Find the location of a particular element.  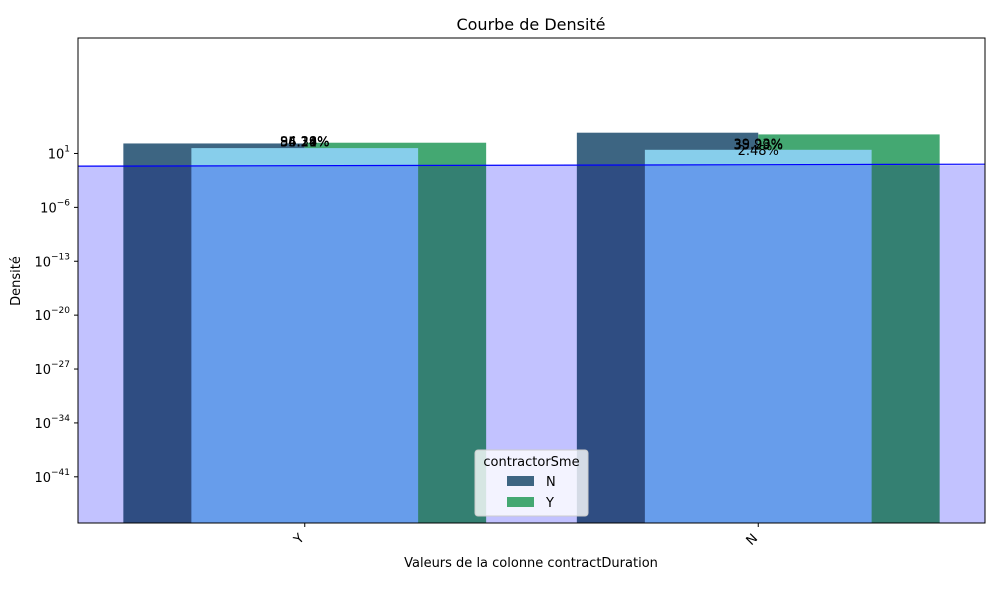

data-label: 39.93% is located at coordinates (758, 145).